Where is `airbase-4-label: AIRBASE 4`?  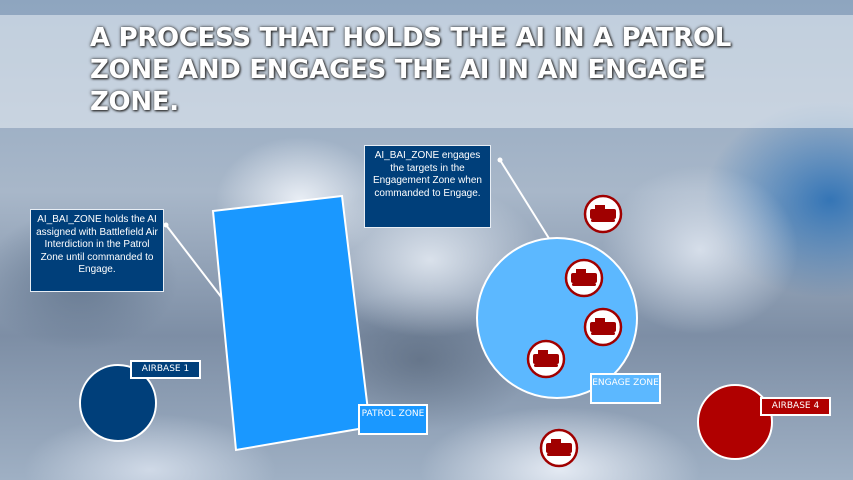 airbase-4-label: AIRBASE 4 is located at coordinates (795, 406).